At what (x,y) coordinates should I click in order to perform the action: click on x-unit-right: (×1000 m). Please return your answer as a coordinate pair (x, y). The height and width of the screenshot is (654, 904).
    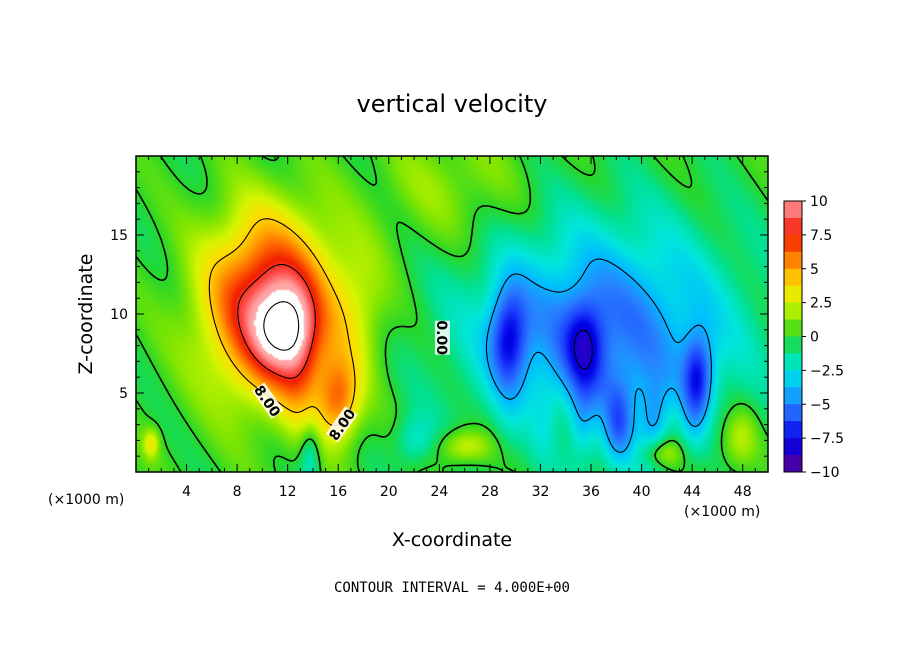
    Looking at the image, I should click on (722, 512).